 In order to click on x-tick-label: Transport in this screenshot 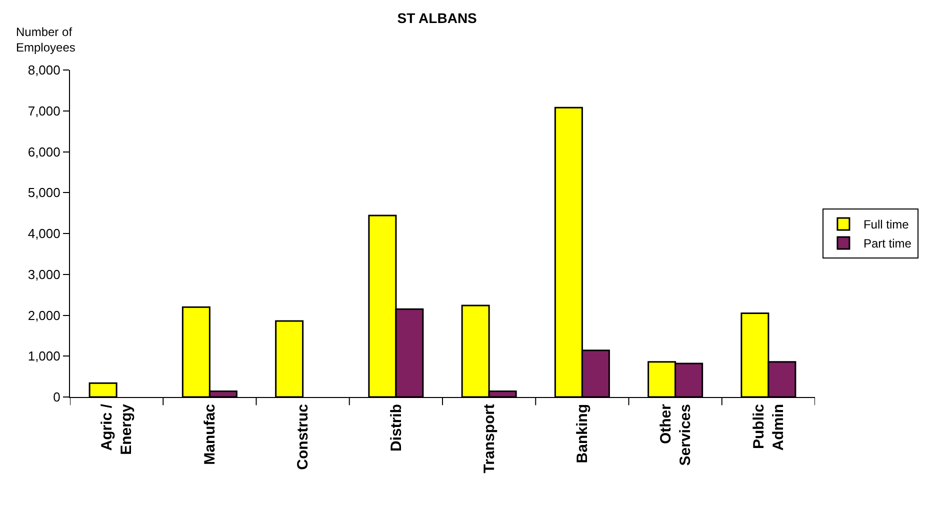, I will do `click(489, 439)`.